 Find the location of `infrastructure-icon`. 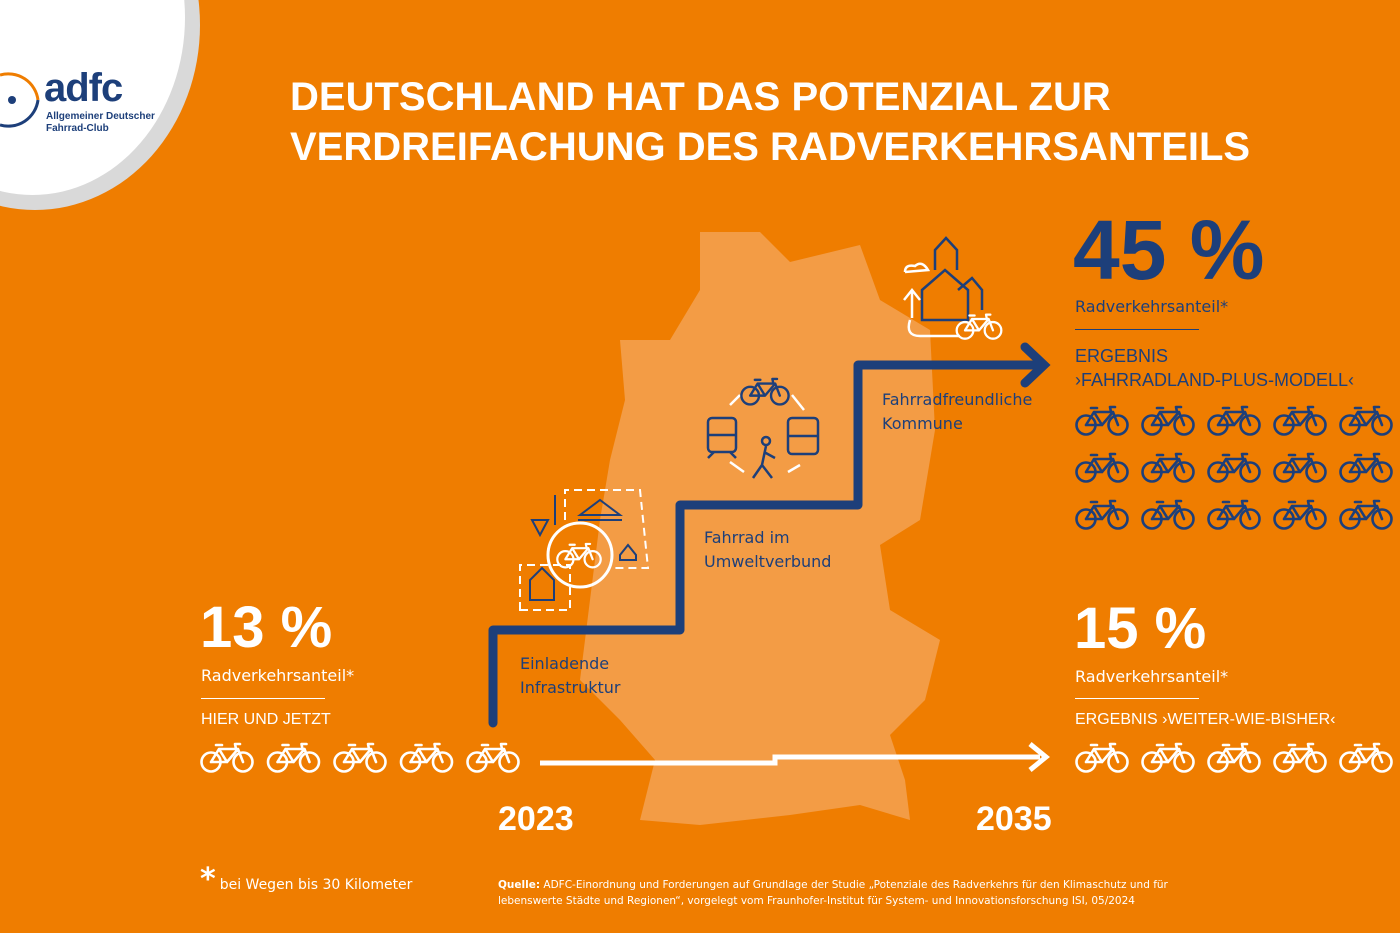

infrastructure-icon is located at coordinates (584, 550).